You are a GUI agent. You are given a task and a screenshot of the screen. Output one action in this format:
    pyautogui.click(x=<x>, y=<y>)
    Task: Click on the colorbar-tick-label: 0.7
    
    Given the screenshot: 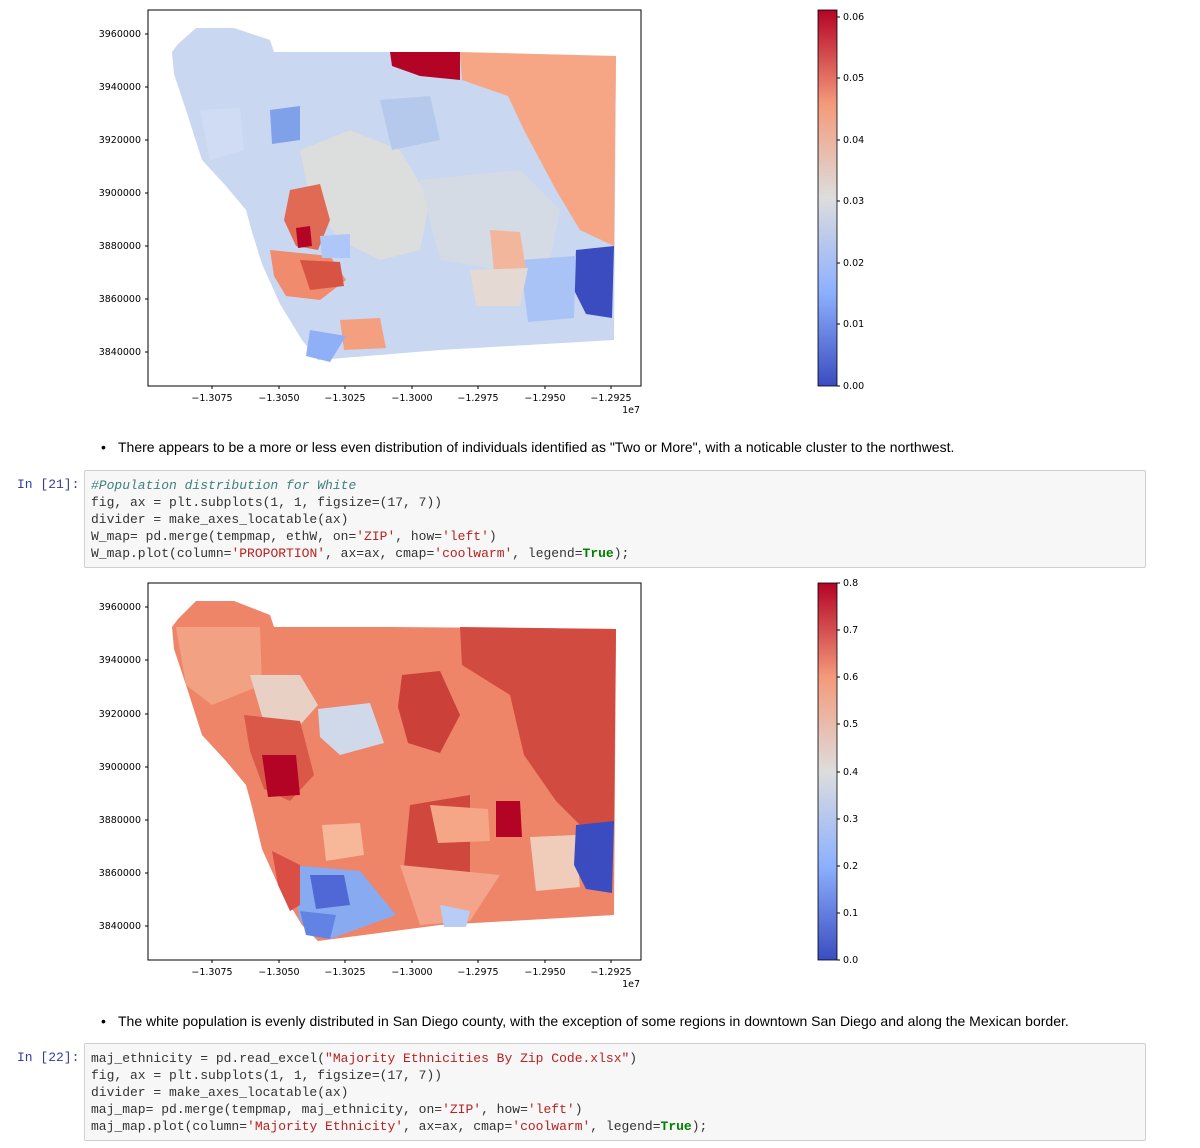 What is the action you would take?
    pyautogui.click(x=850, y=630)
    